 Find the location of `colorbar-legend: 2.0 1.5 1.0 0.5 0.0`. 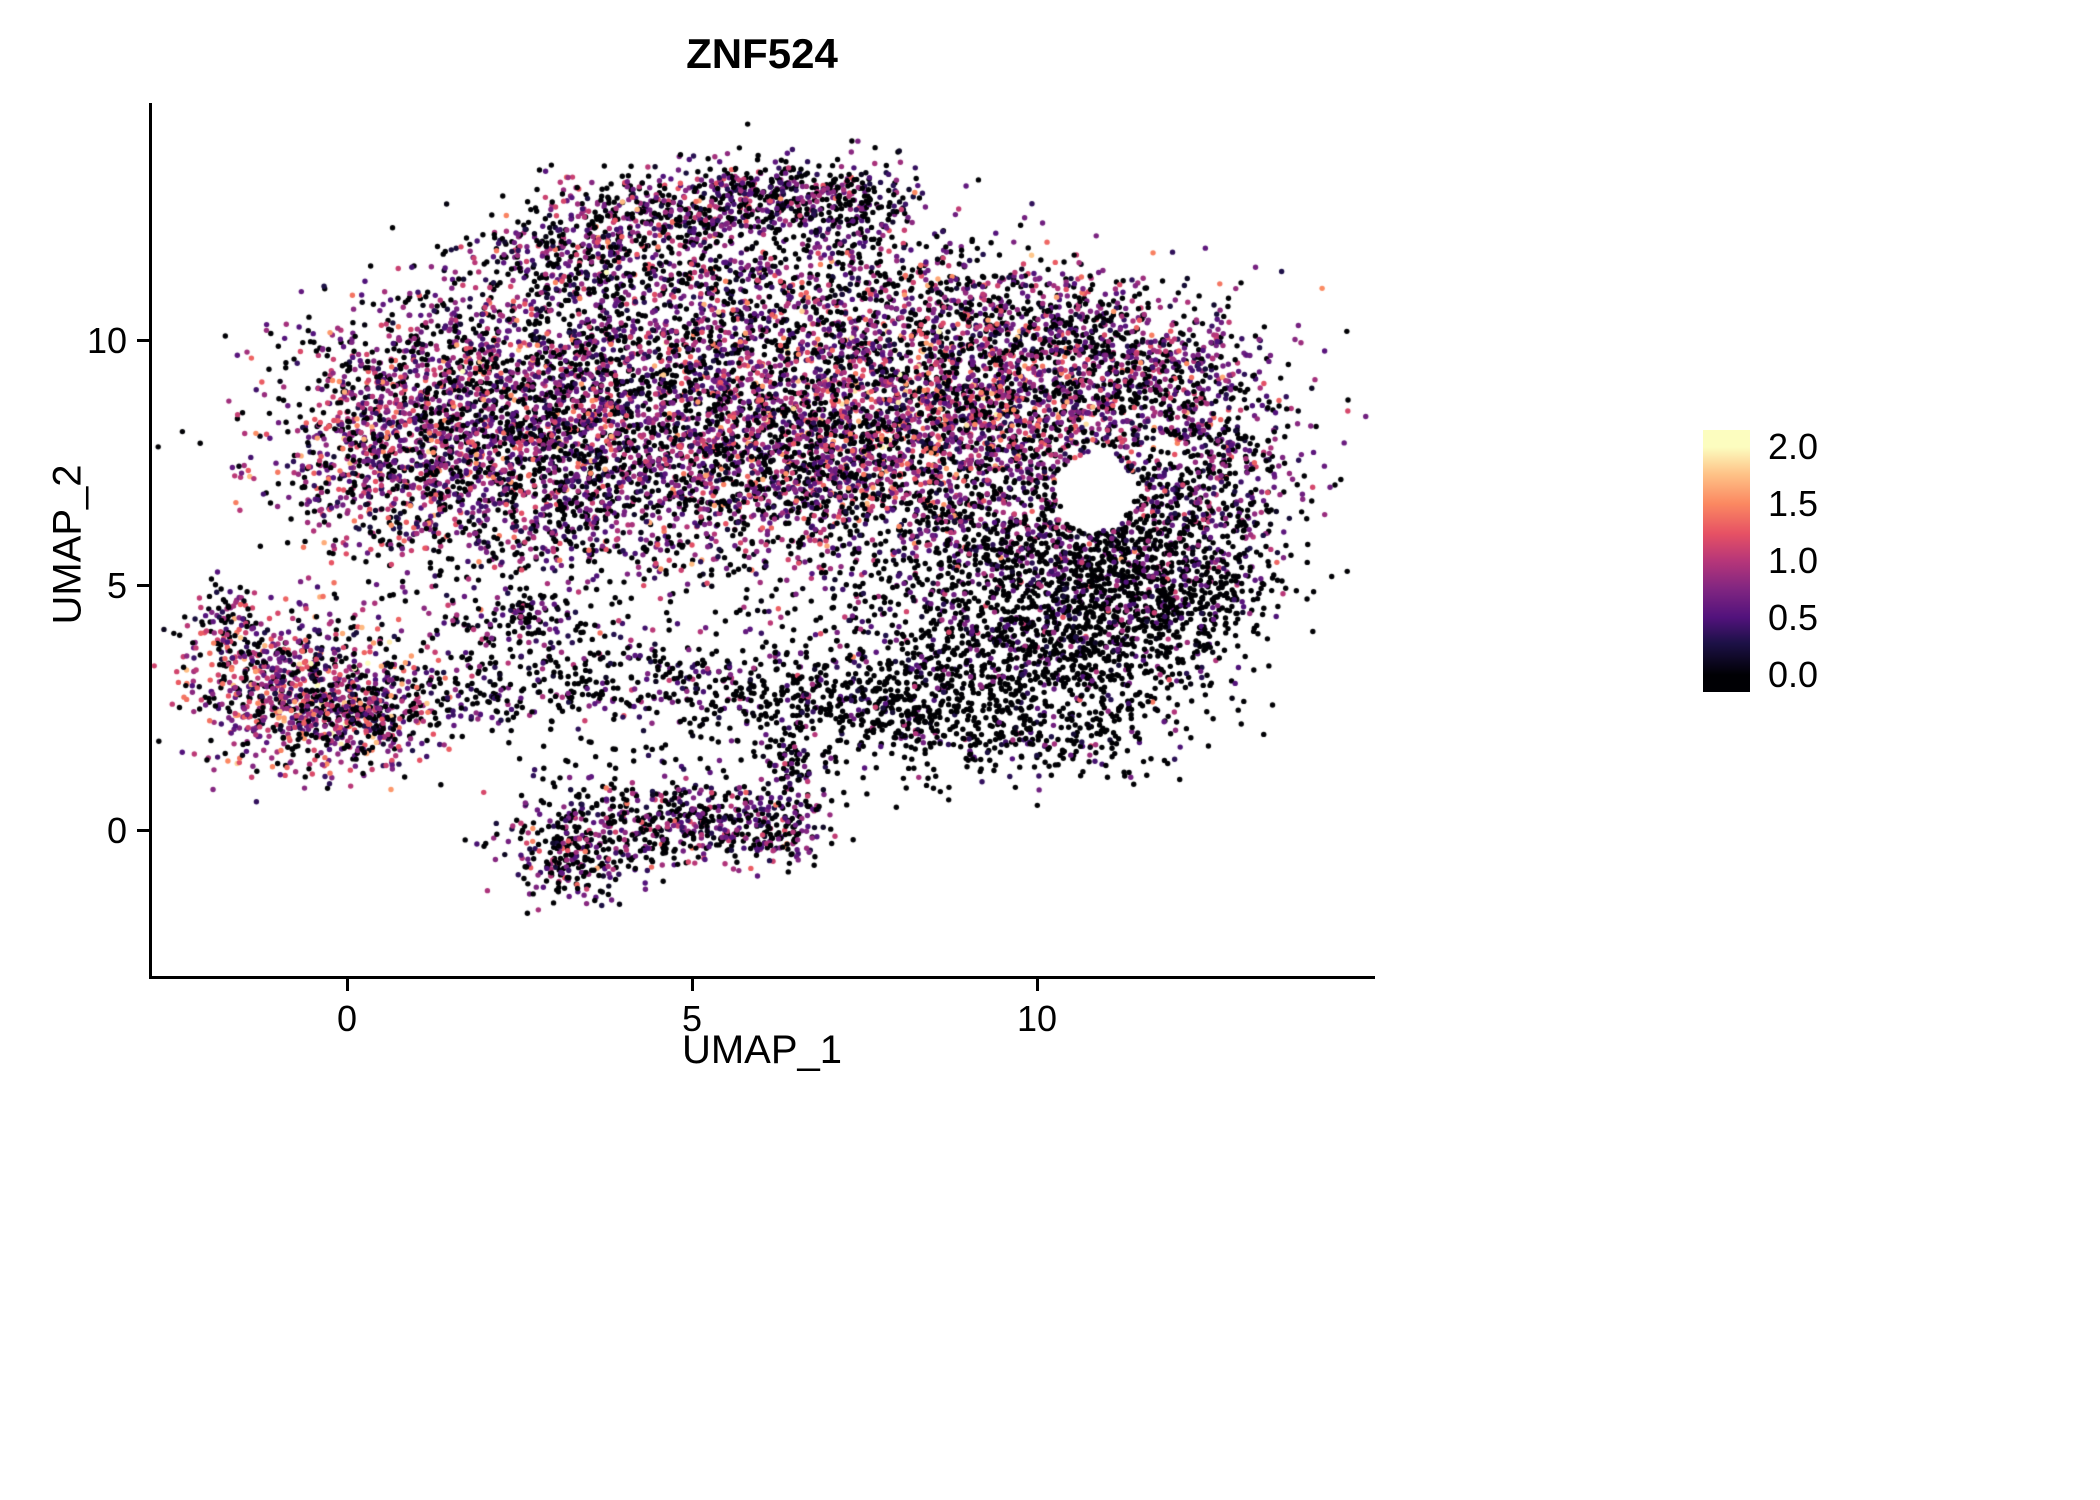

colorbar-legend: 2.0 1.5 1.0 0.5 0.0 is located at coordinates (1833, 560).